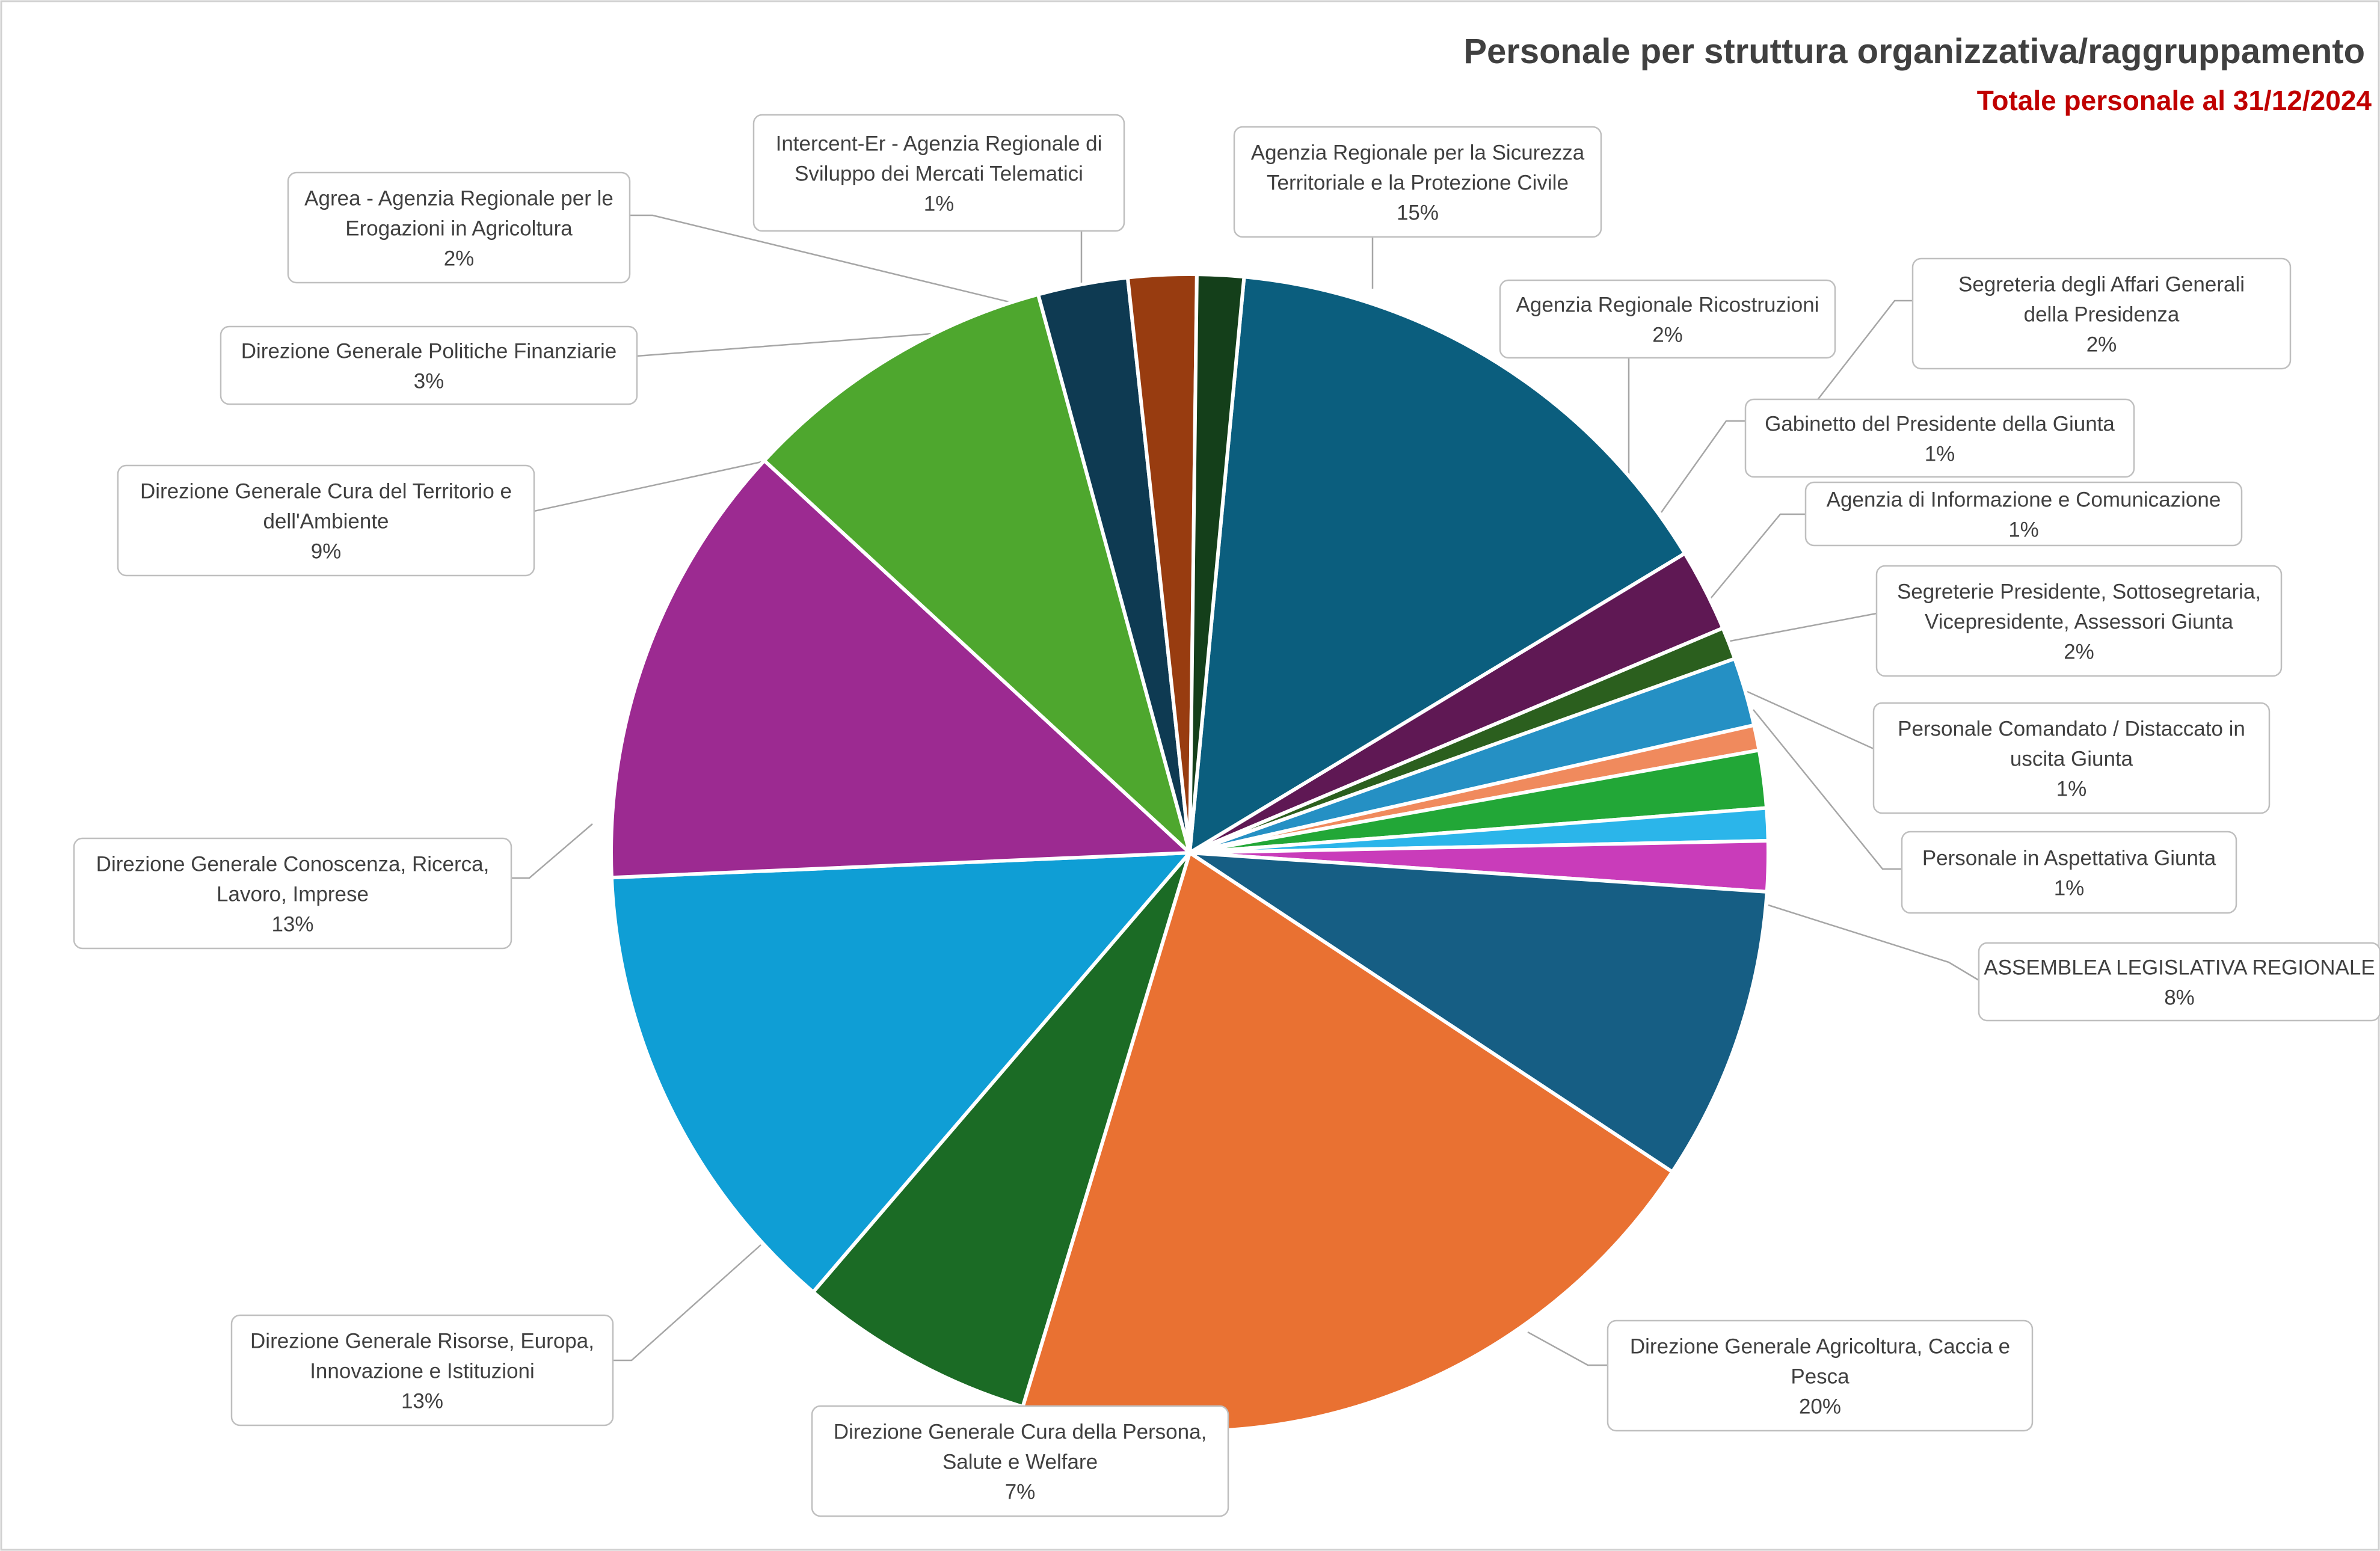 This screenshot has height=1551, width=2380. Describe the element at coordinates (458, 199) in the screenshot. I see `data-label-name: Agrea - Agenzia Regionale per le` at that location.